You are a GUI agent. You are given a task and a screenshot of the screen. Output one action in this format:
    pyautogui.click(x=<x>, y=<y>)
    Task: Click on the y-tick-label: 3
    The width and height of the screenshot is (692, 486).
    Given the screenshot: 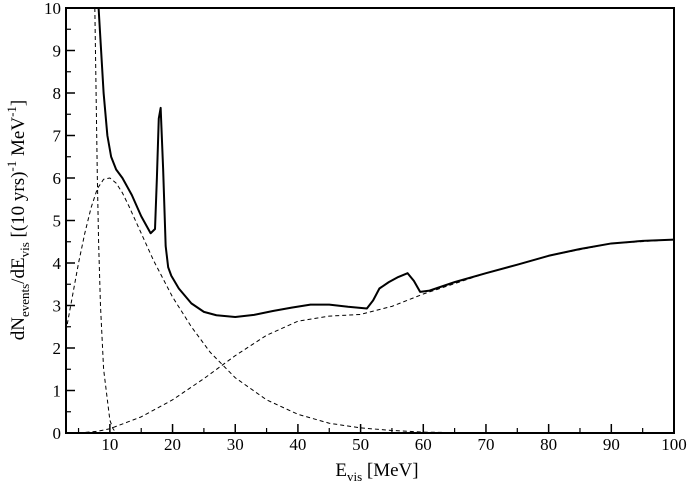 What is the action you would take?
    pyautogui.click(x=57, y=306)
    